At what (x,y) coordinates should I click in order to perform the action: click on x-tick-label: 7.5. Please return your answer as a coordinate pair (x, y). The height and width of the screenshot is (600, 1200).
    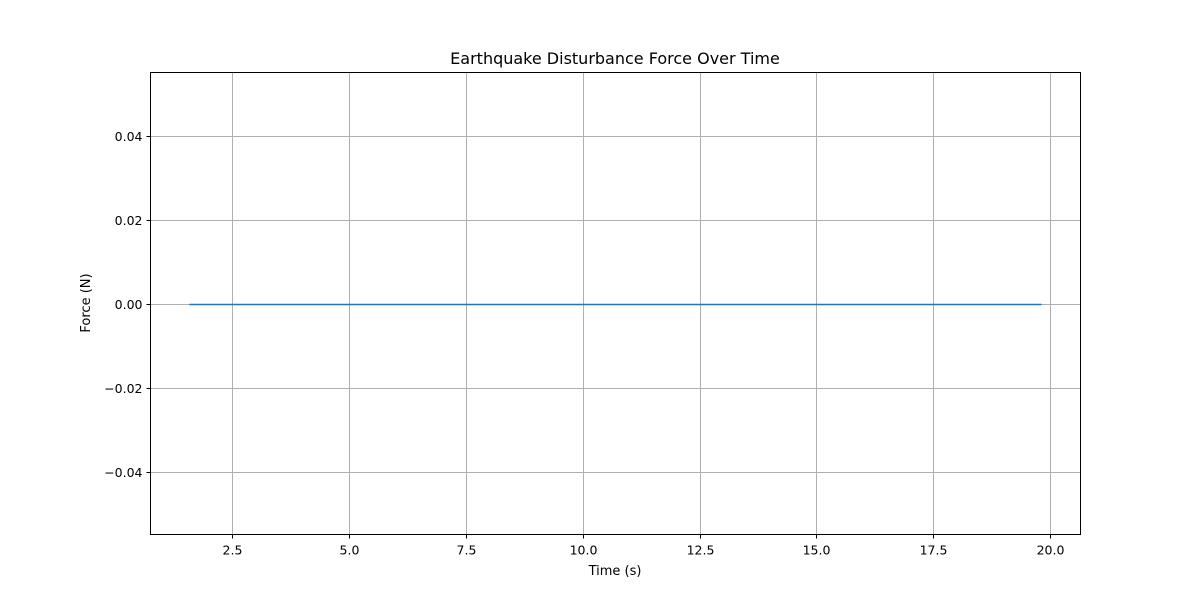
    Looking at the image, I should click on (467, 550).